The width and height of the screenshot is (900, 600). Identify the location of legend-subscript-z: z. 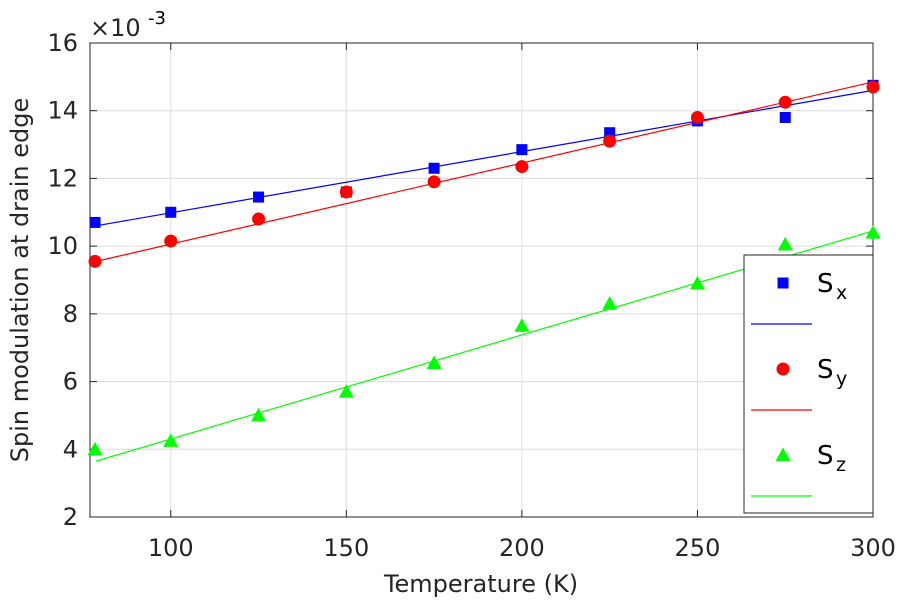
(841, 465).